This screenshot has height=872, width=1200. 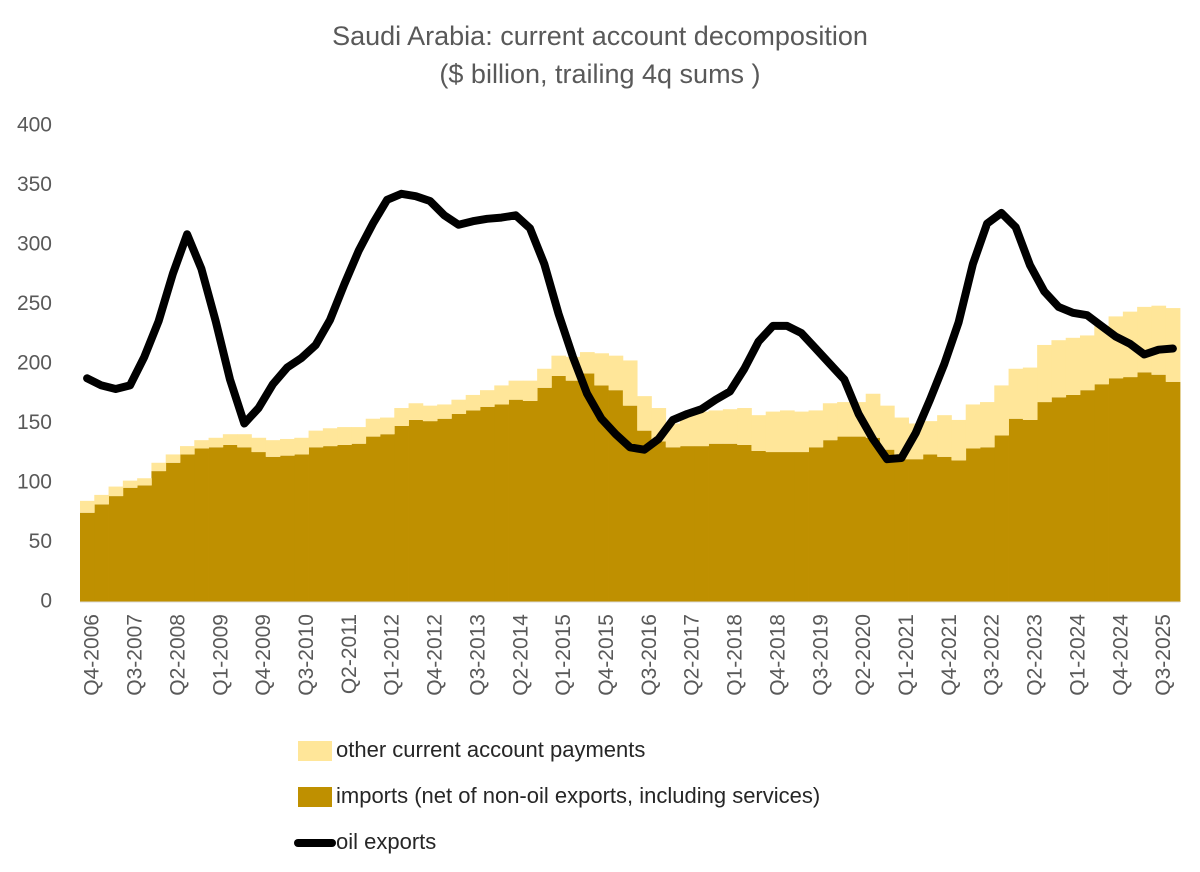 What do you see at coordinates (1035, 655) in the screenshot?
I see `x-tick-label: Q2-2023` at bounding box center [1035, 655].